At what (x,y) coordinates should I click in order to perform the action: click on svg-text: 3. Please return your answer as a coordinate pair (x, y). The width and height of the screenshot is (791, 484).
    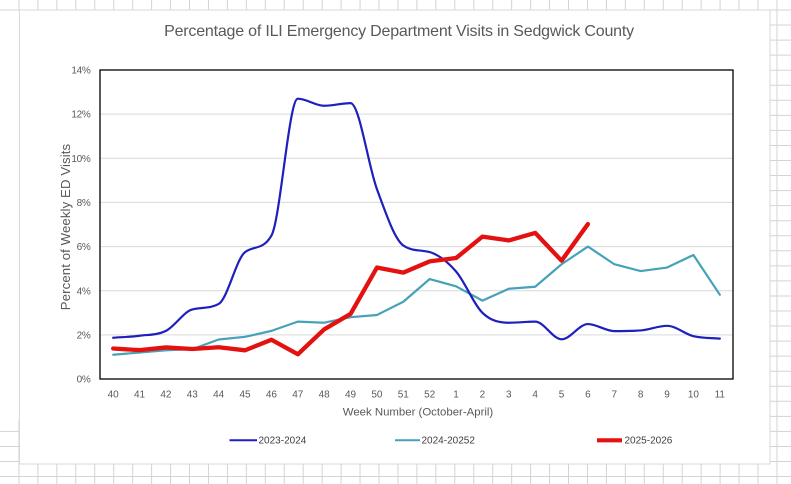
    Looking at the image, I should click on (509, 395).